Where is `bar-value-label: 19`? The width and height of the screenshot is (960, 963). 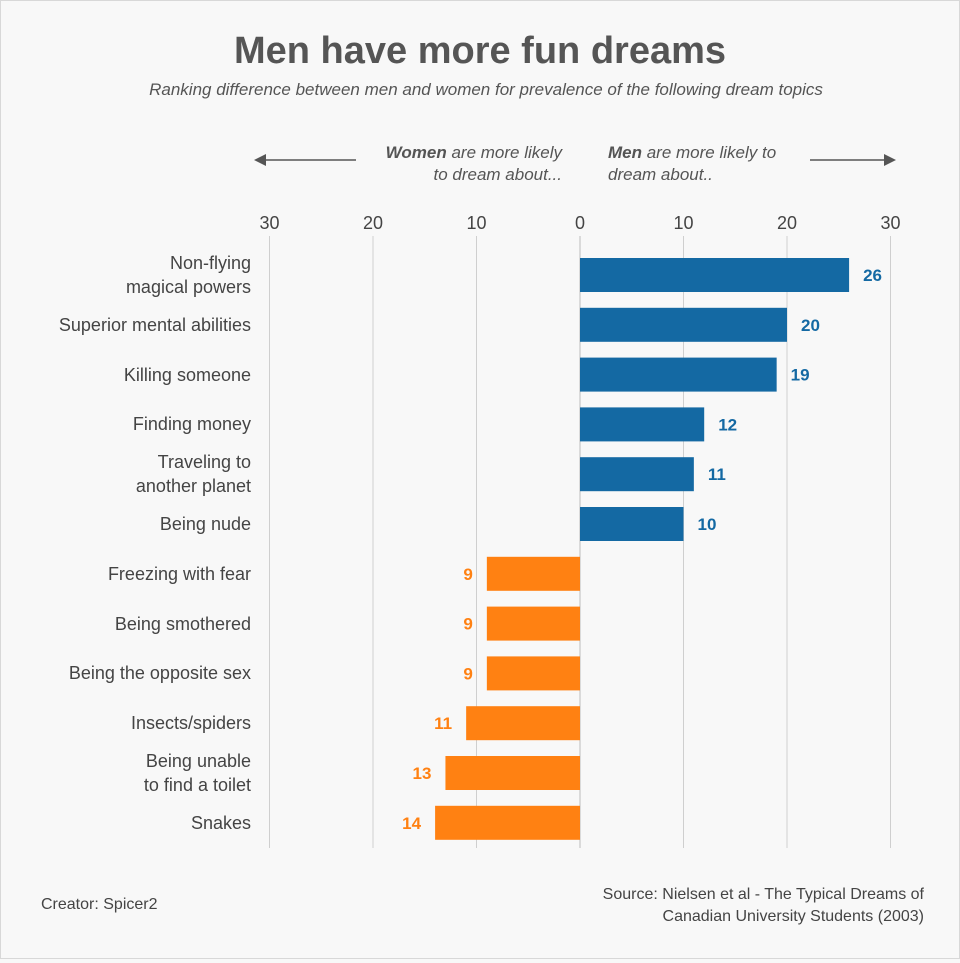
bar-value-label: 19 is located at coordinates (800, 375).